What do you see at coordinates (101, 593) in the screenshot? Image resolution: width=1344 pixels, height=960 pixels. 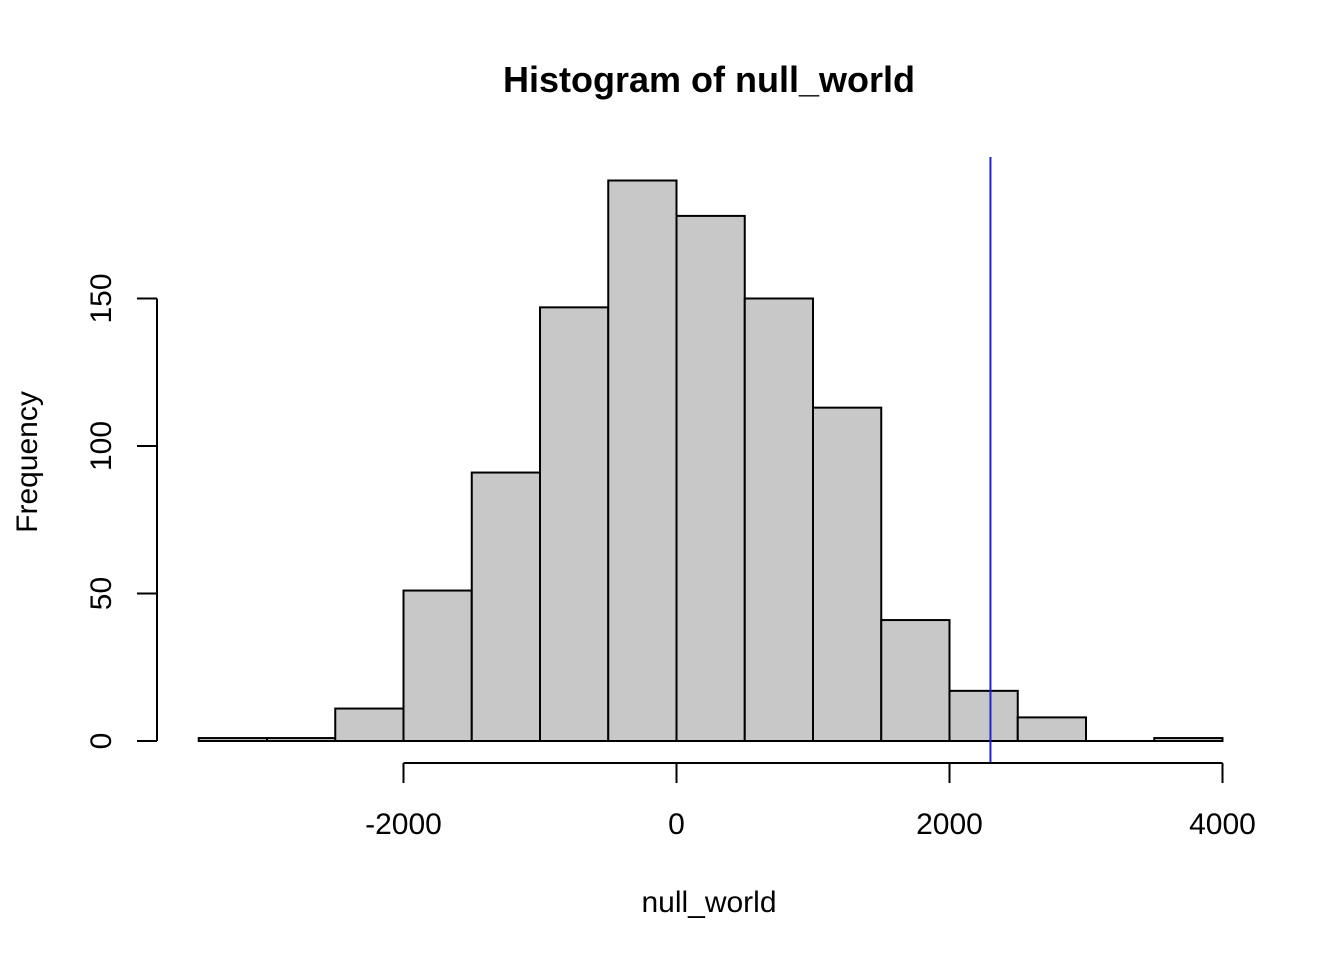 I see `y-tick-label: 50` at bounding box center [101, 593].